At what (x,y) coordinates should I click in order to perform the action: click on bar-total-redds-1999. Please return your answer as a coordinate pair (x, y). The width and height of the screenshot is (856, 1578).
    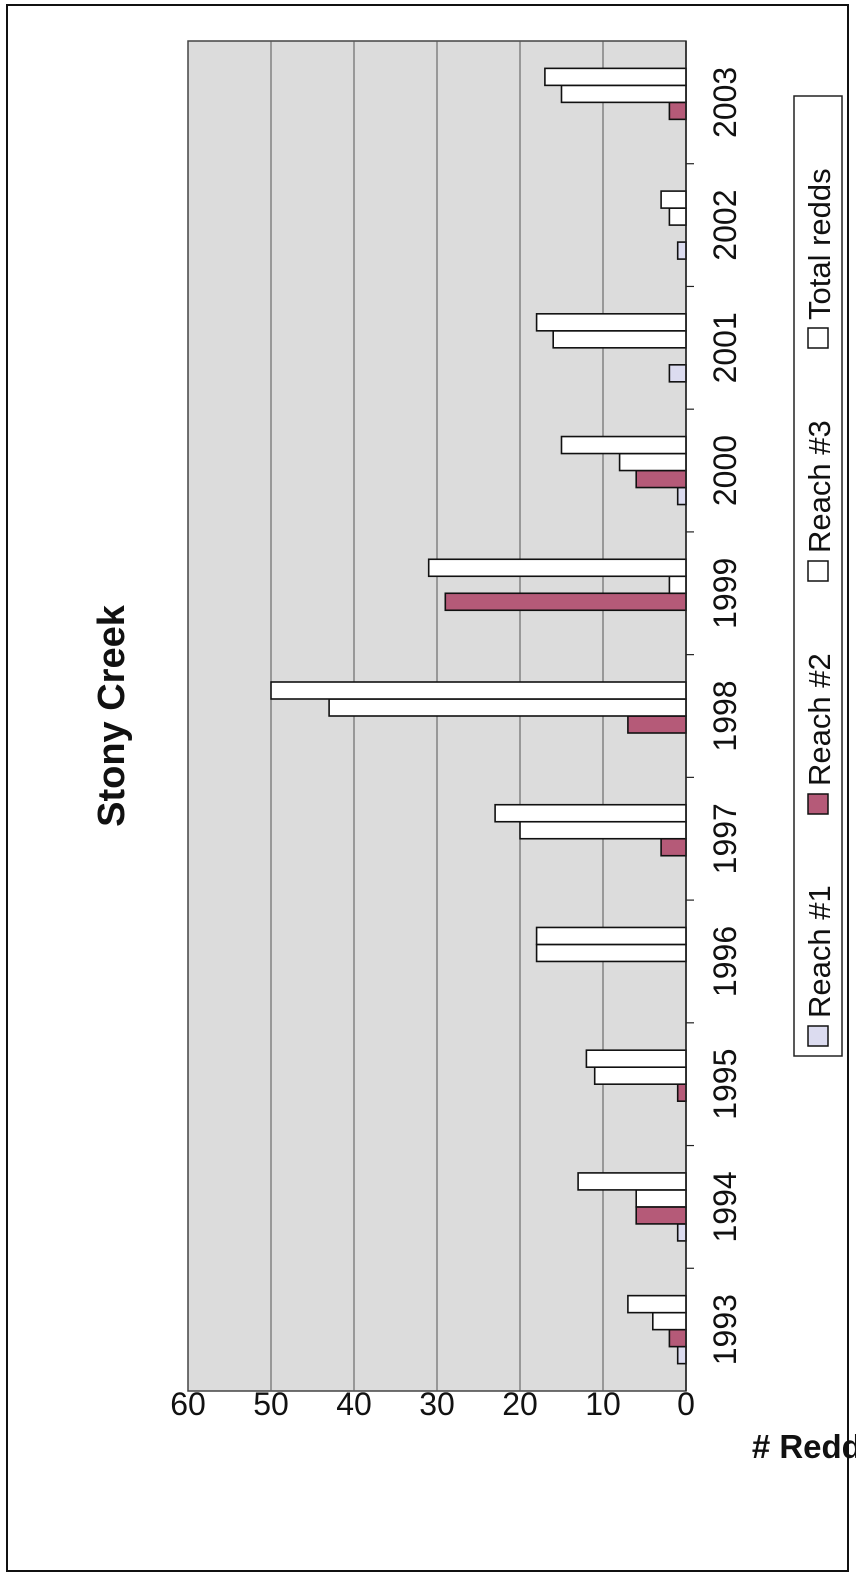
    Looking at the image, I should click on (557, 568).